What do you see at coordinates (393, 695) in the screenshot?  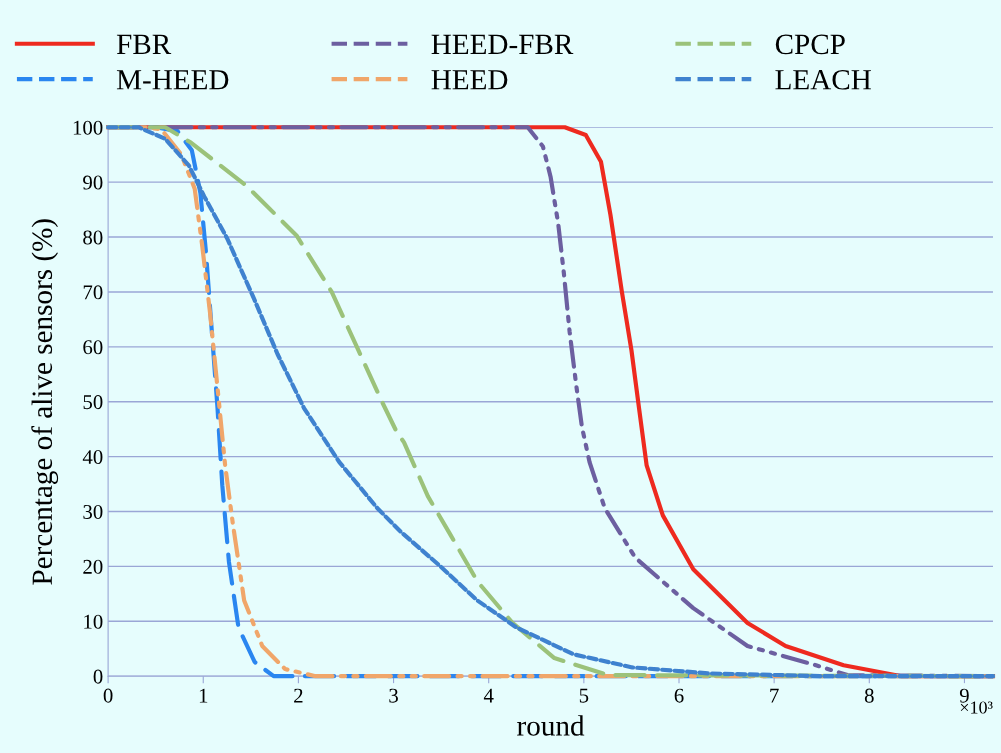 I see `x-tick-label: 3` at bounding box center [393, 695].